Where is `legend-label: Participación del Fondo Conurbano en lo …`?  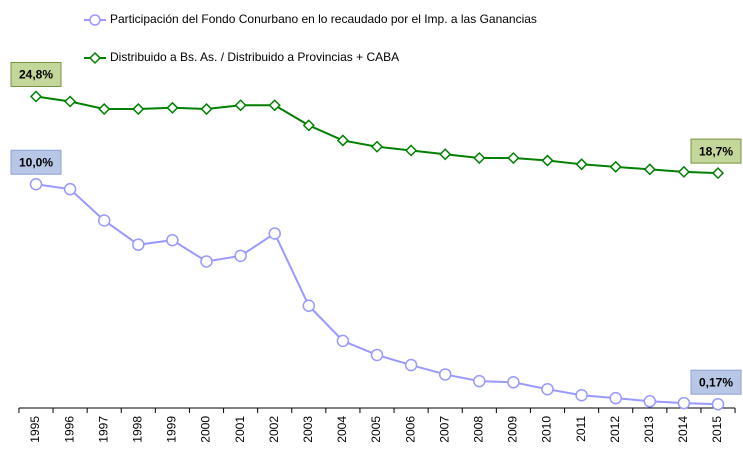 legend-label: Participación del Fondo Conurbano en lo … is located at coordinates (323, 19).